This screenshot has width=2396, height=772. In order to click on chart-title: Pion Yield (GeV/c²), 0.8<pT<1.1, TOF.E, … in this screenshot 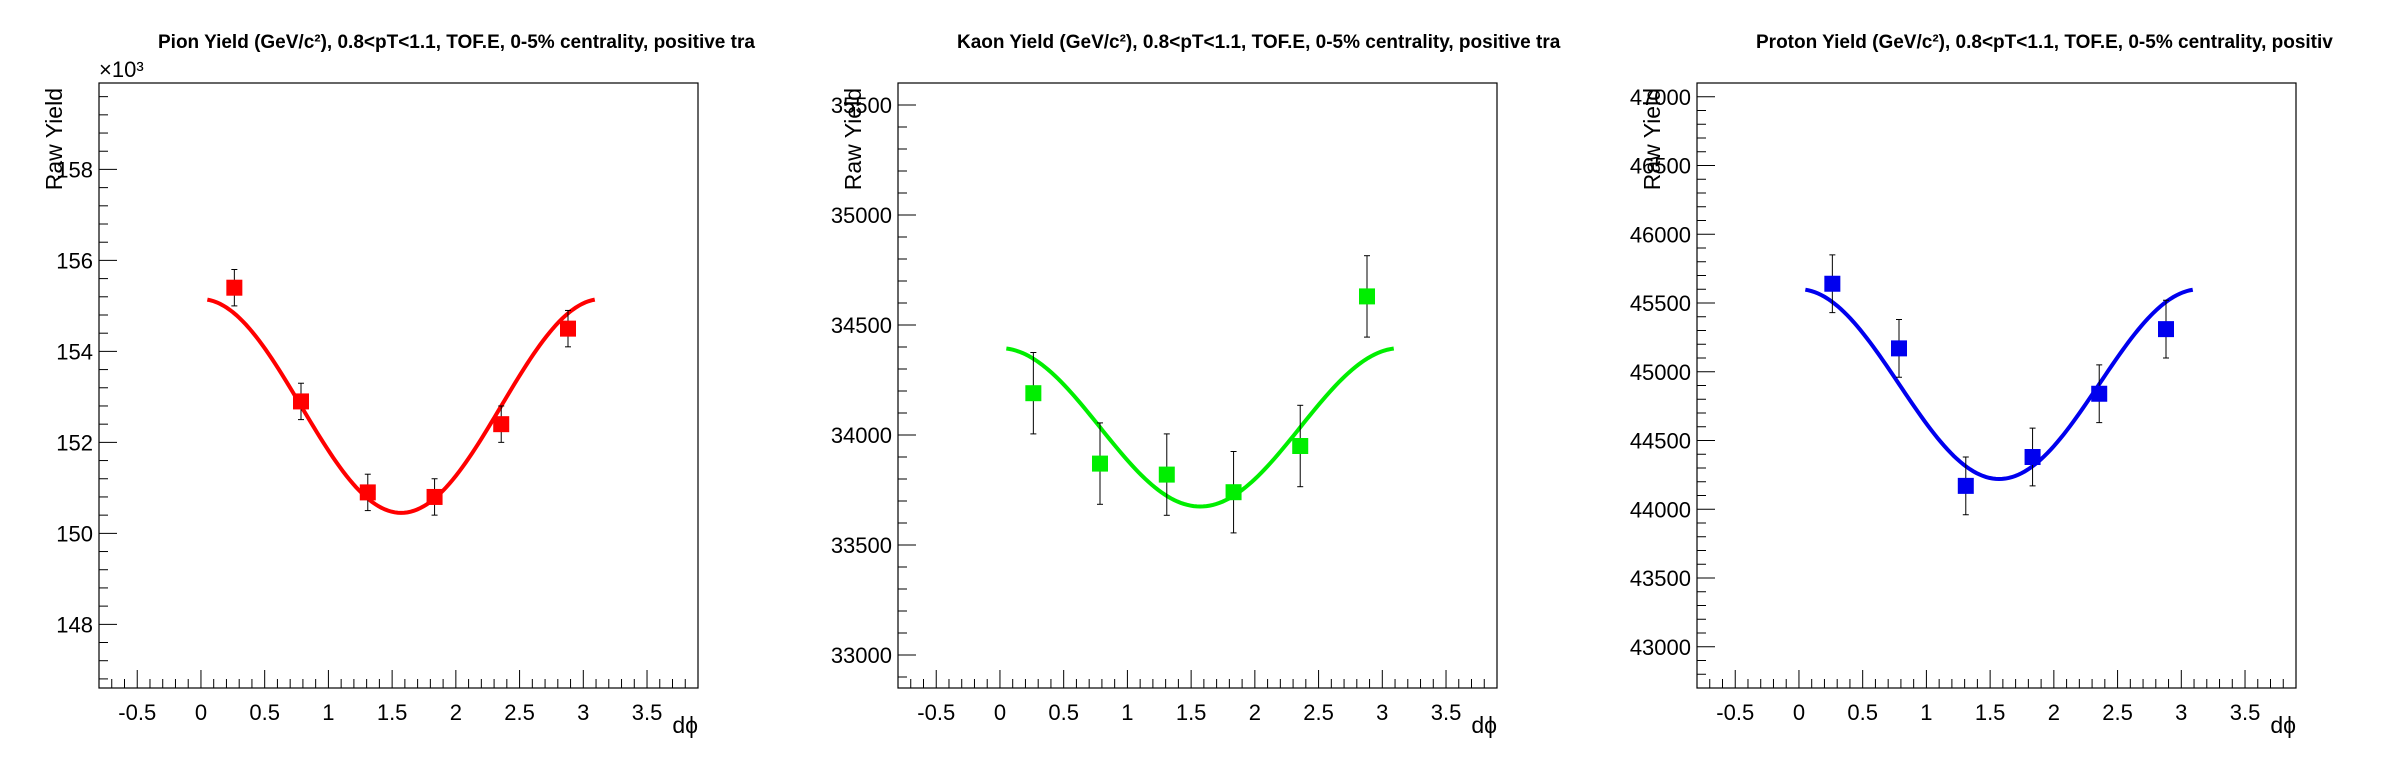, I will do `click(456, 42)`.